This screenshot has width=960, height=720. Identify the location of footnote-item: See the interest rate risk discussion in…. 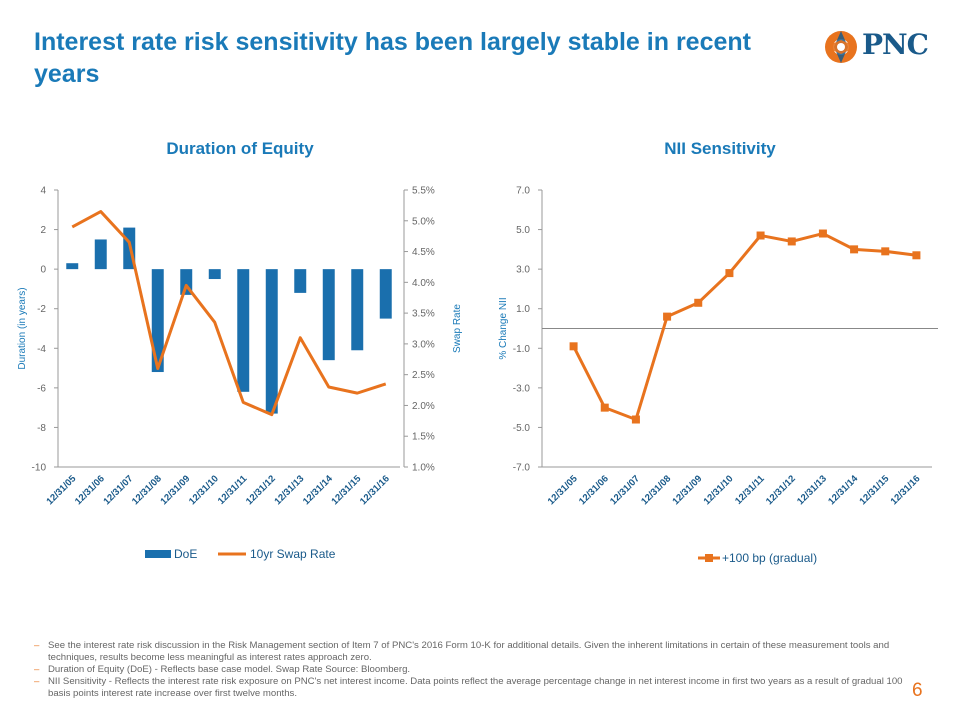
(474, 652).